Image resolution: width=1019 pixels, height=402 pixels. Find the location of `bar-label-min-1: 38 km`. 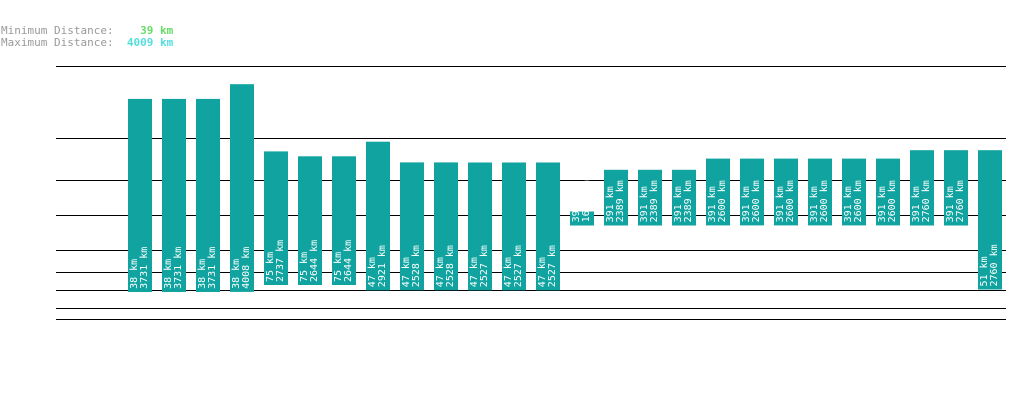

bar-label-min-1: 38 km is located at coordinates (168, 274).